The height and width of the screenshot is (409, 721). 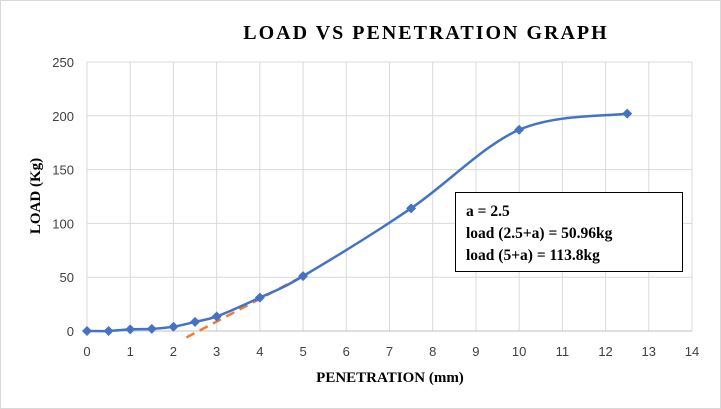 I want to click on x-tick-label: 3, so click(x=216, y=351).